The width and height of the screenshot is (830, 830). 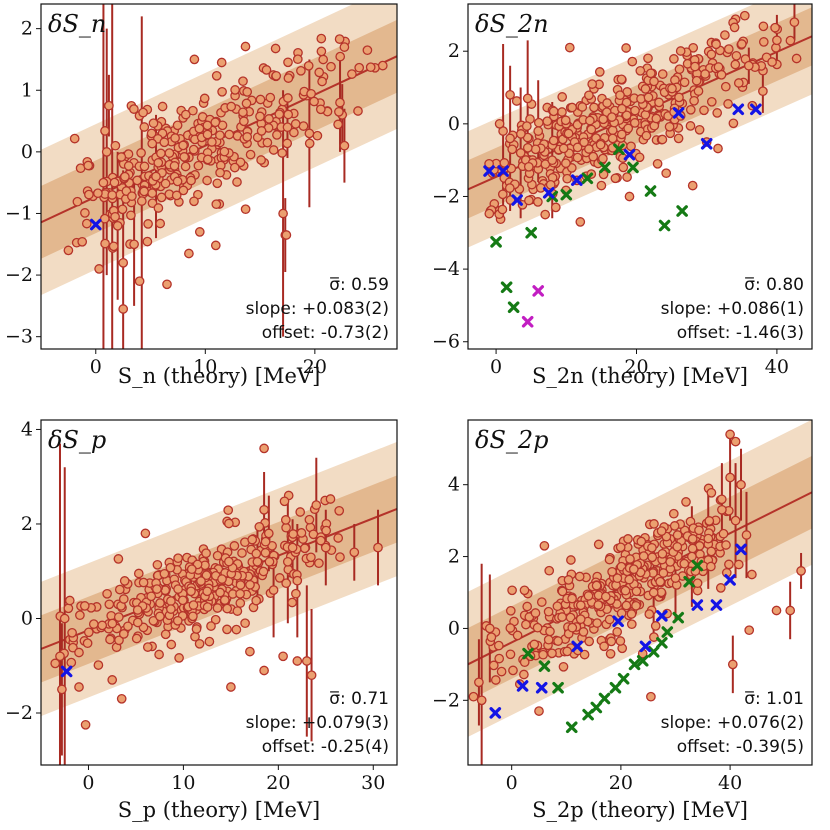 What do you see at coordinates (538, 291) in the screenshot?
I see `magenta-marker` at bounding box center [538, 291].